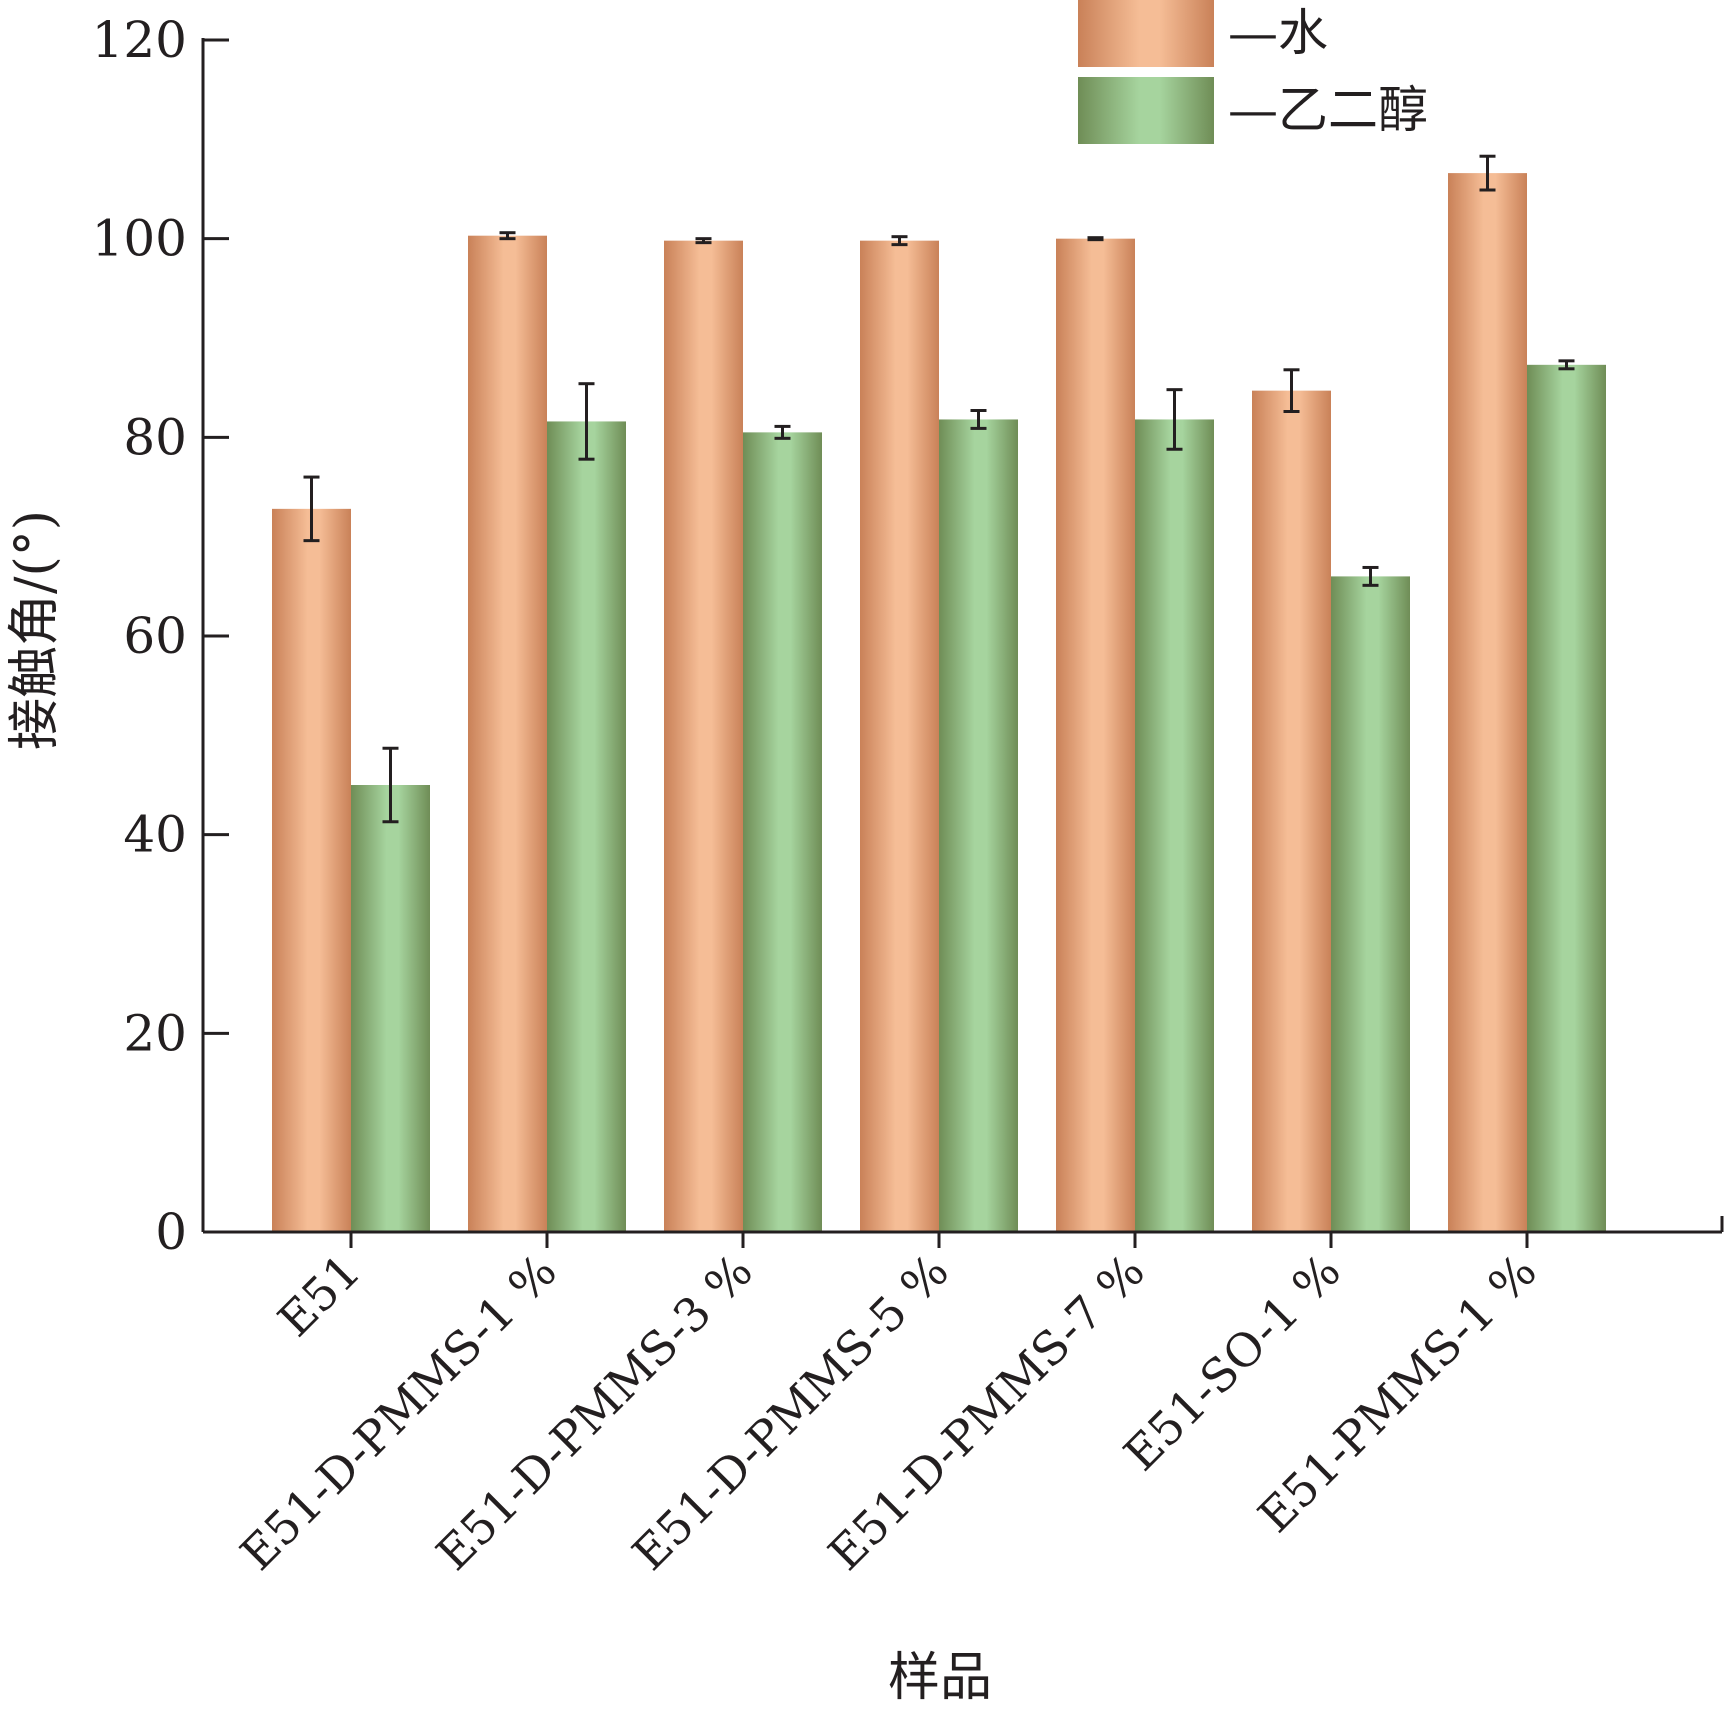 The width and height of the screenshot is (1727, 1712). Describe the element at coordinates (986, 1412) in the screenshot. I see `x-category-label-4: E51-D-PMMS-7 %` at that location.